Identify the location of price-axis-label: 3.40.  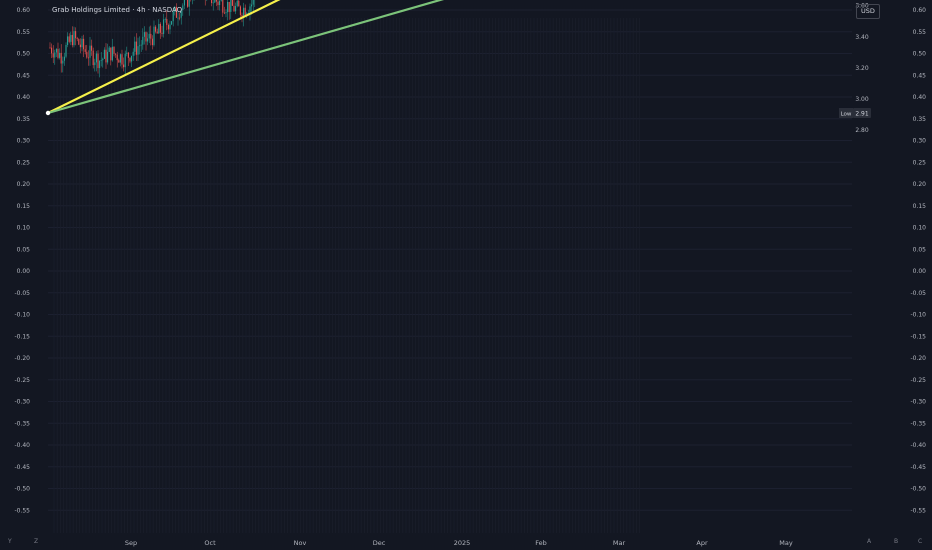
(862, 37).